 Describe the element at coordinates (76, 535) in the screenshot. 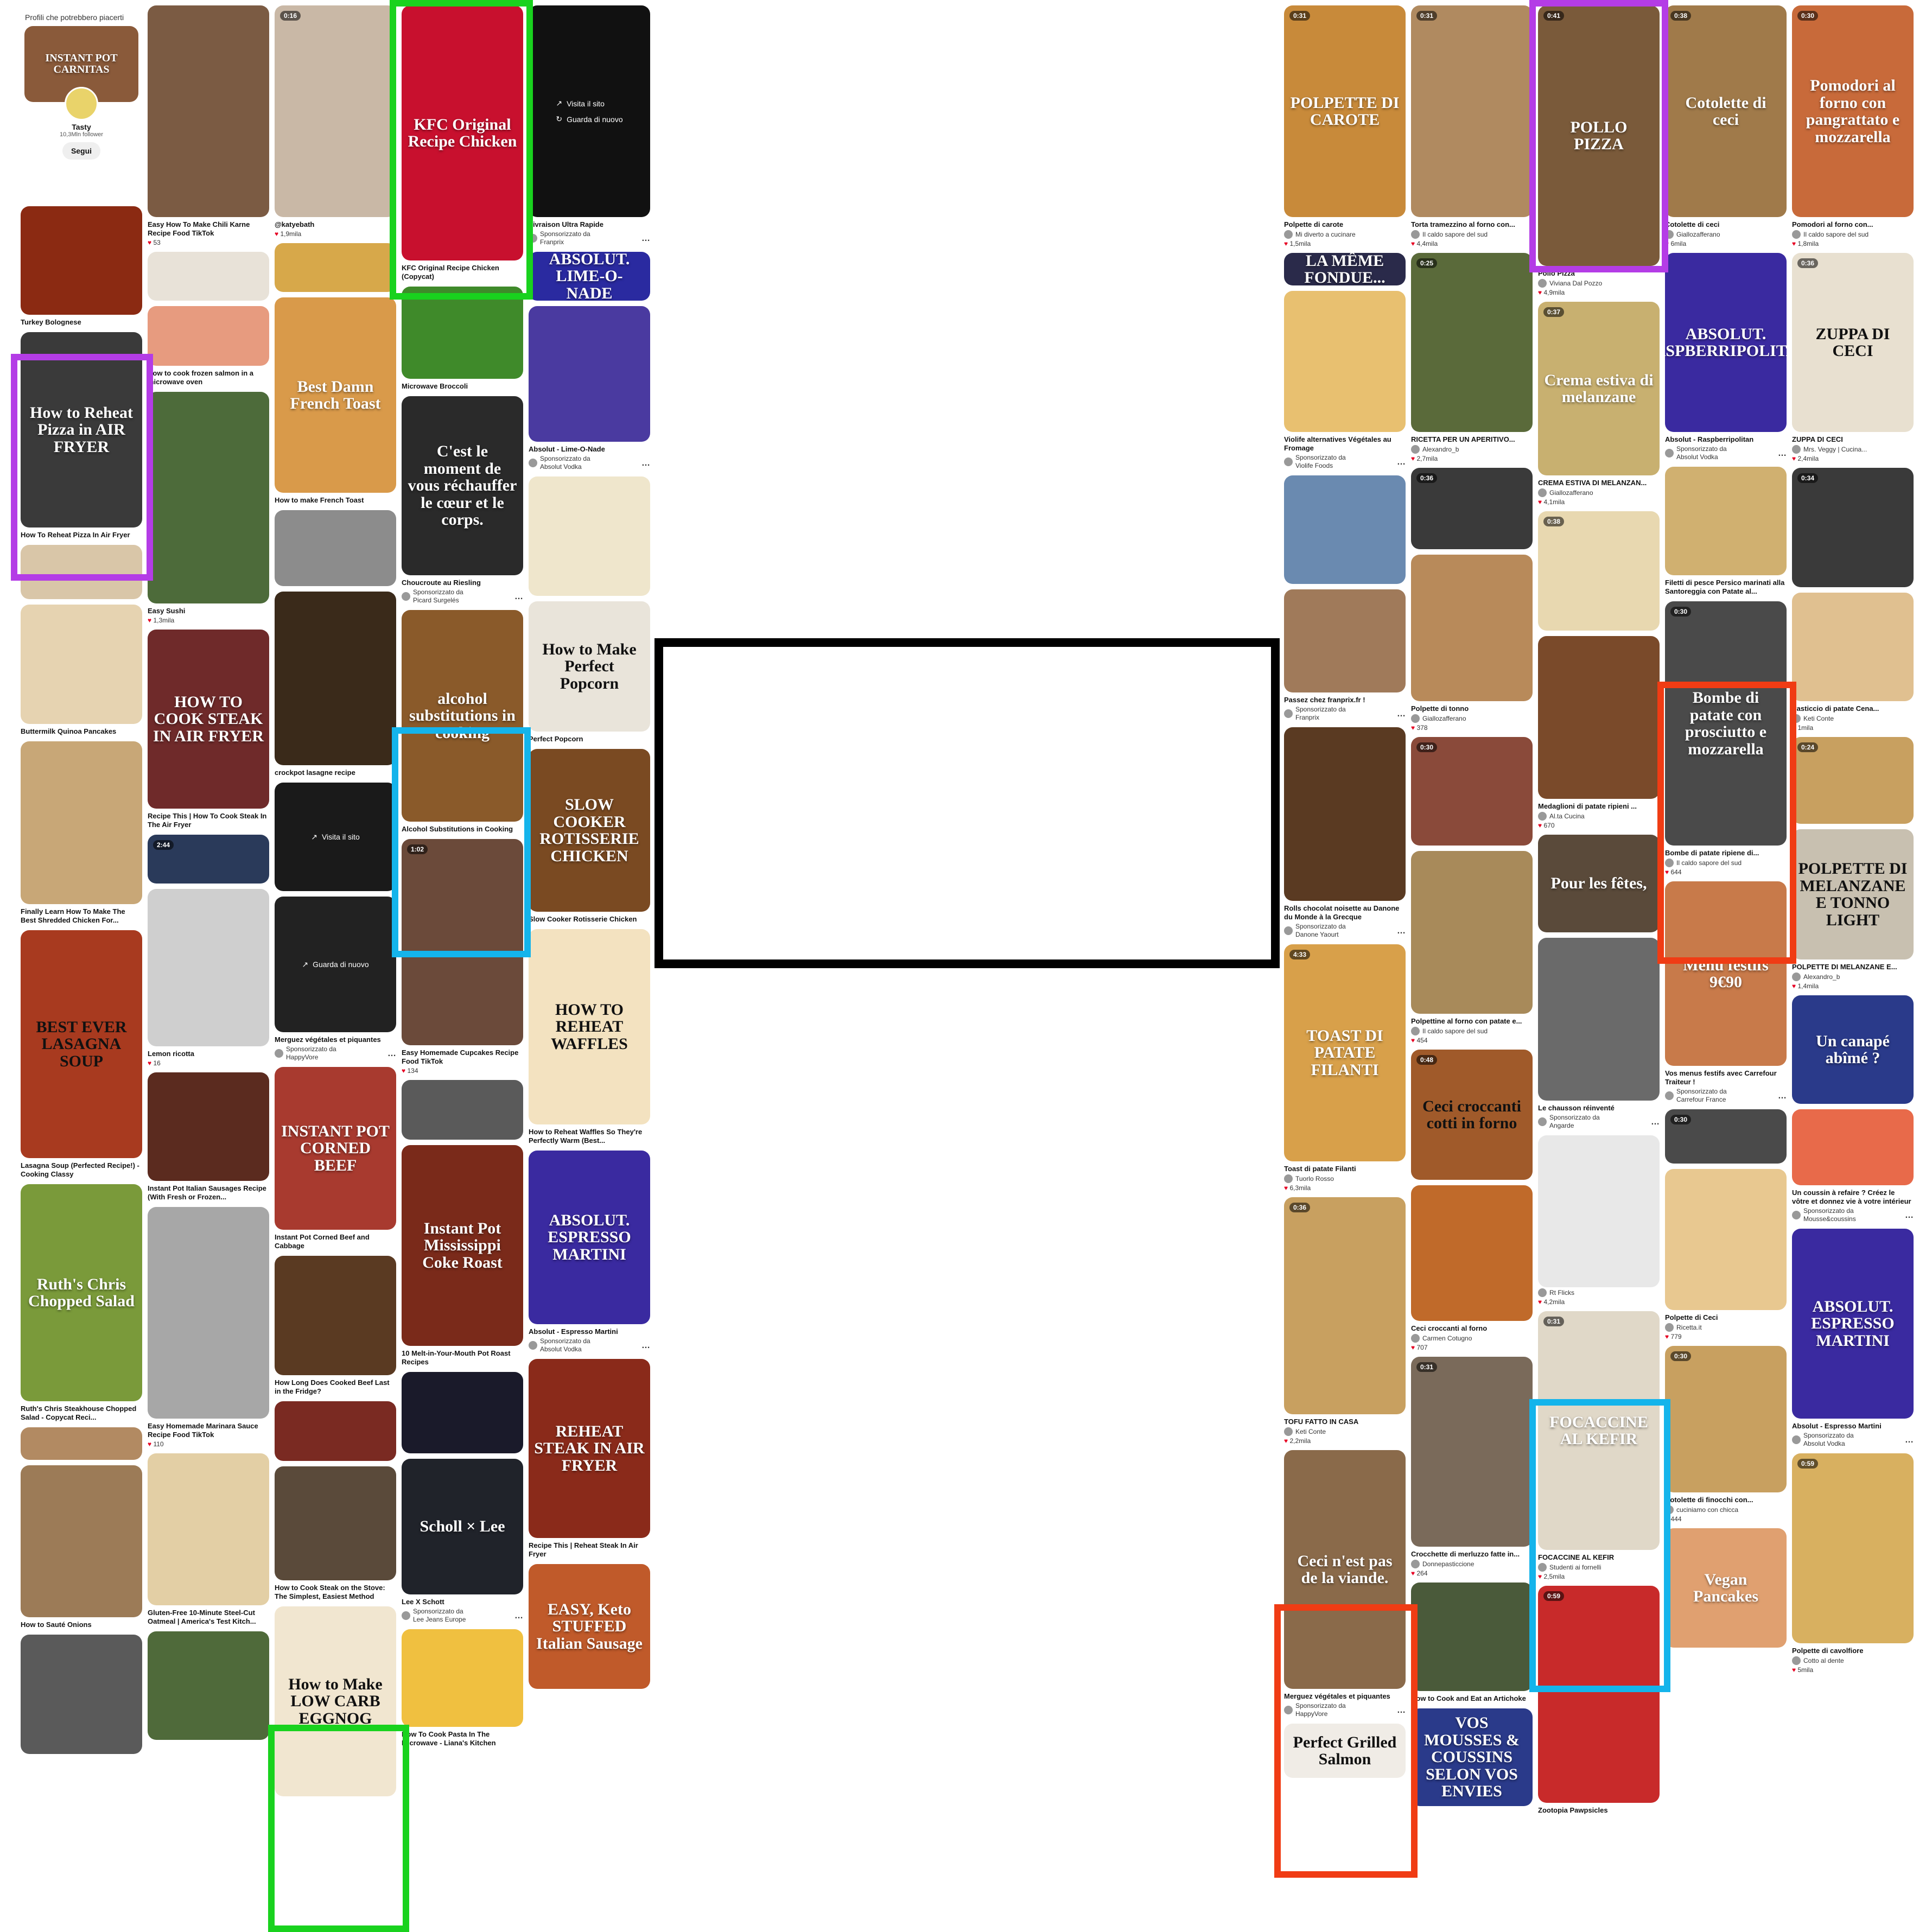

I see `pin-caption: How To Reheat Pizza In Air Fryer` at that location.